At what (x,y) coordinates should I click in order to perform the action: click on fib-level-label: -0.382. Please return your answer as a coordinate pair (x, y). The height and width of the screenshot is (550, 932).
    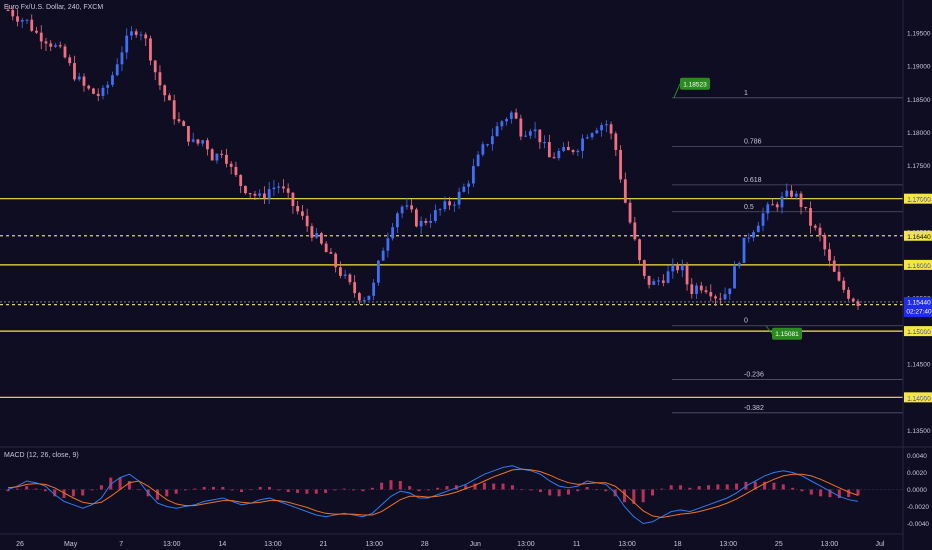
    Looking at the image, I should click on (754, 408).